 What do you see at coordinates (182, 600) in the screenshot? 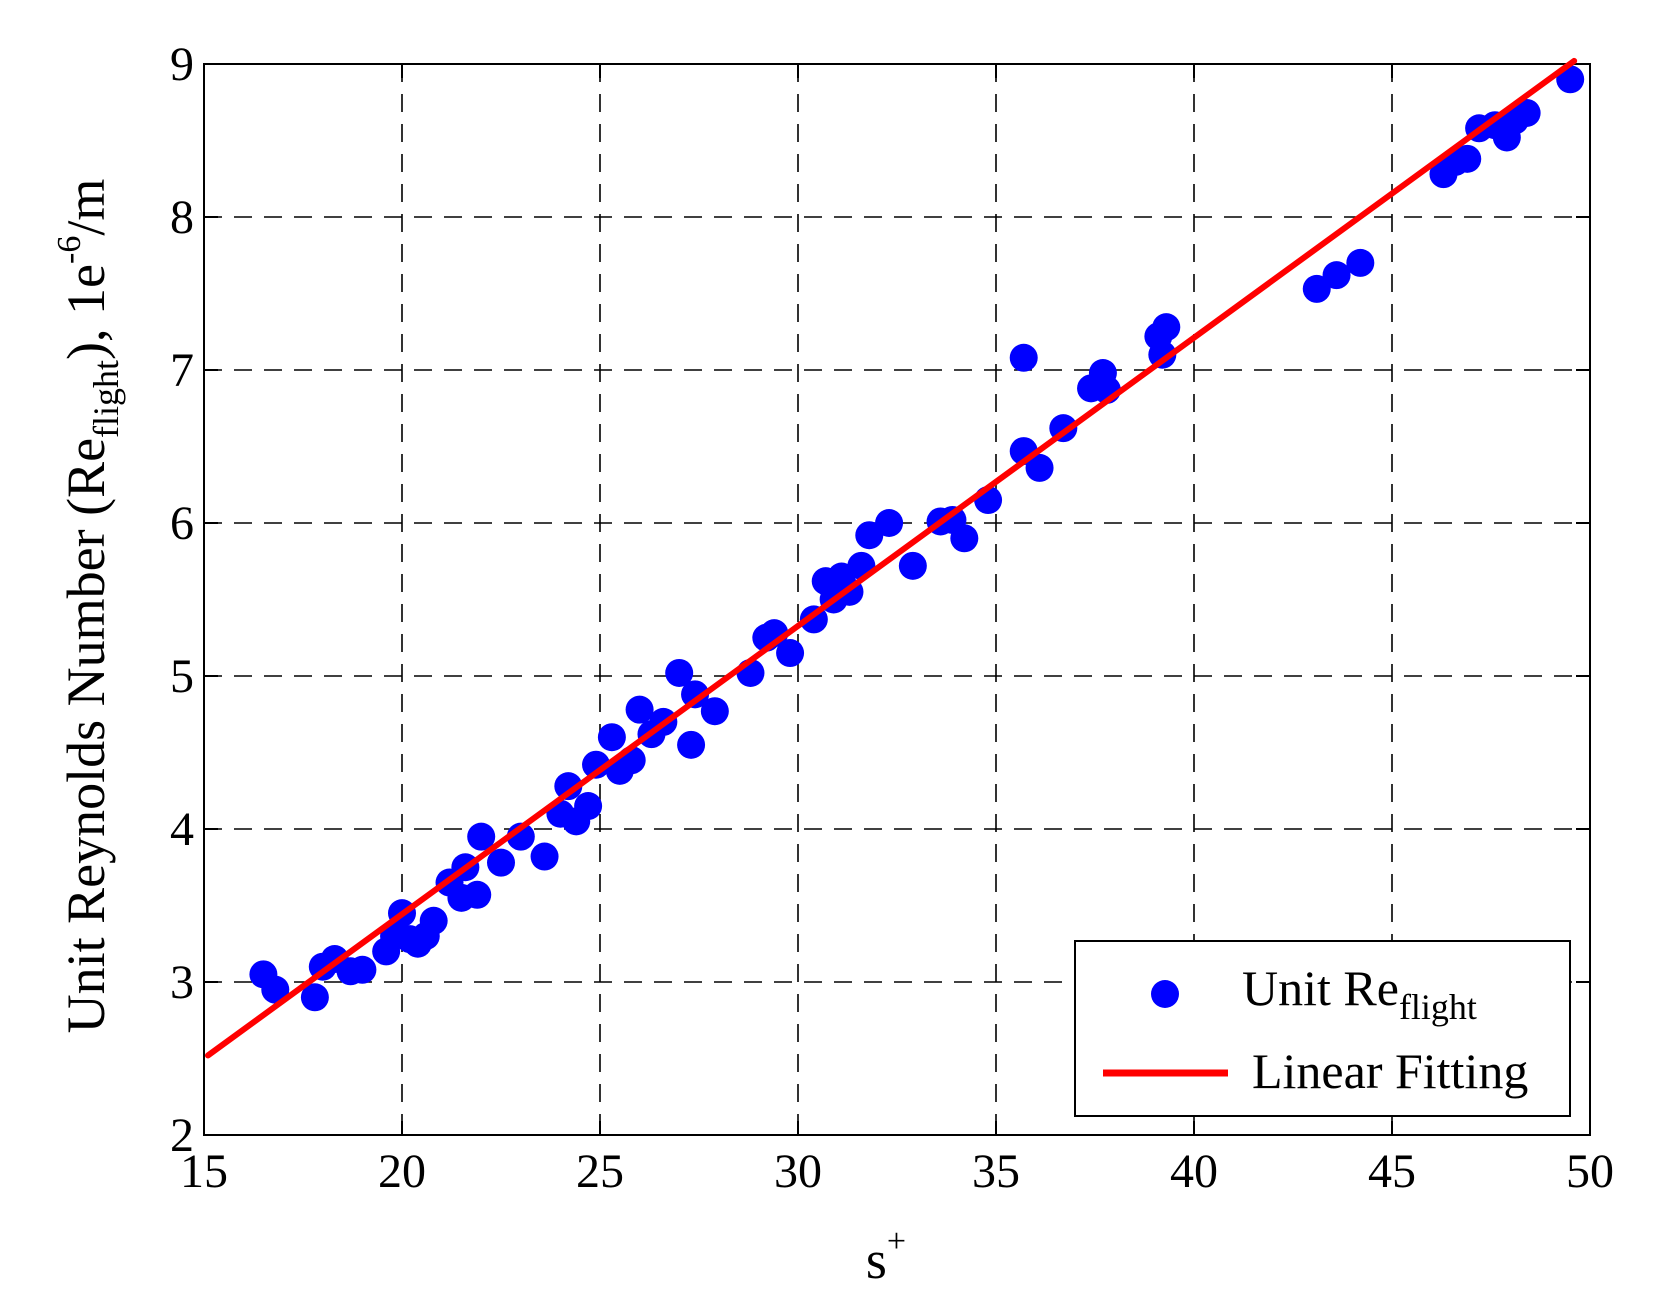
I see `y-tick-labels: 2 3 4 5 6 7 8 9` at bounding box center [182, 600].